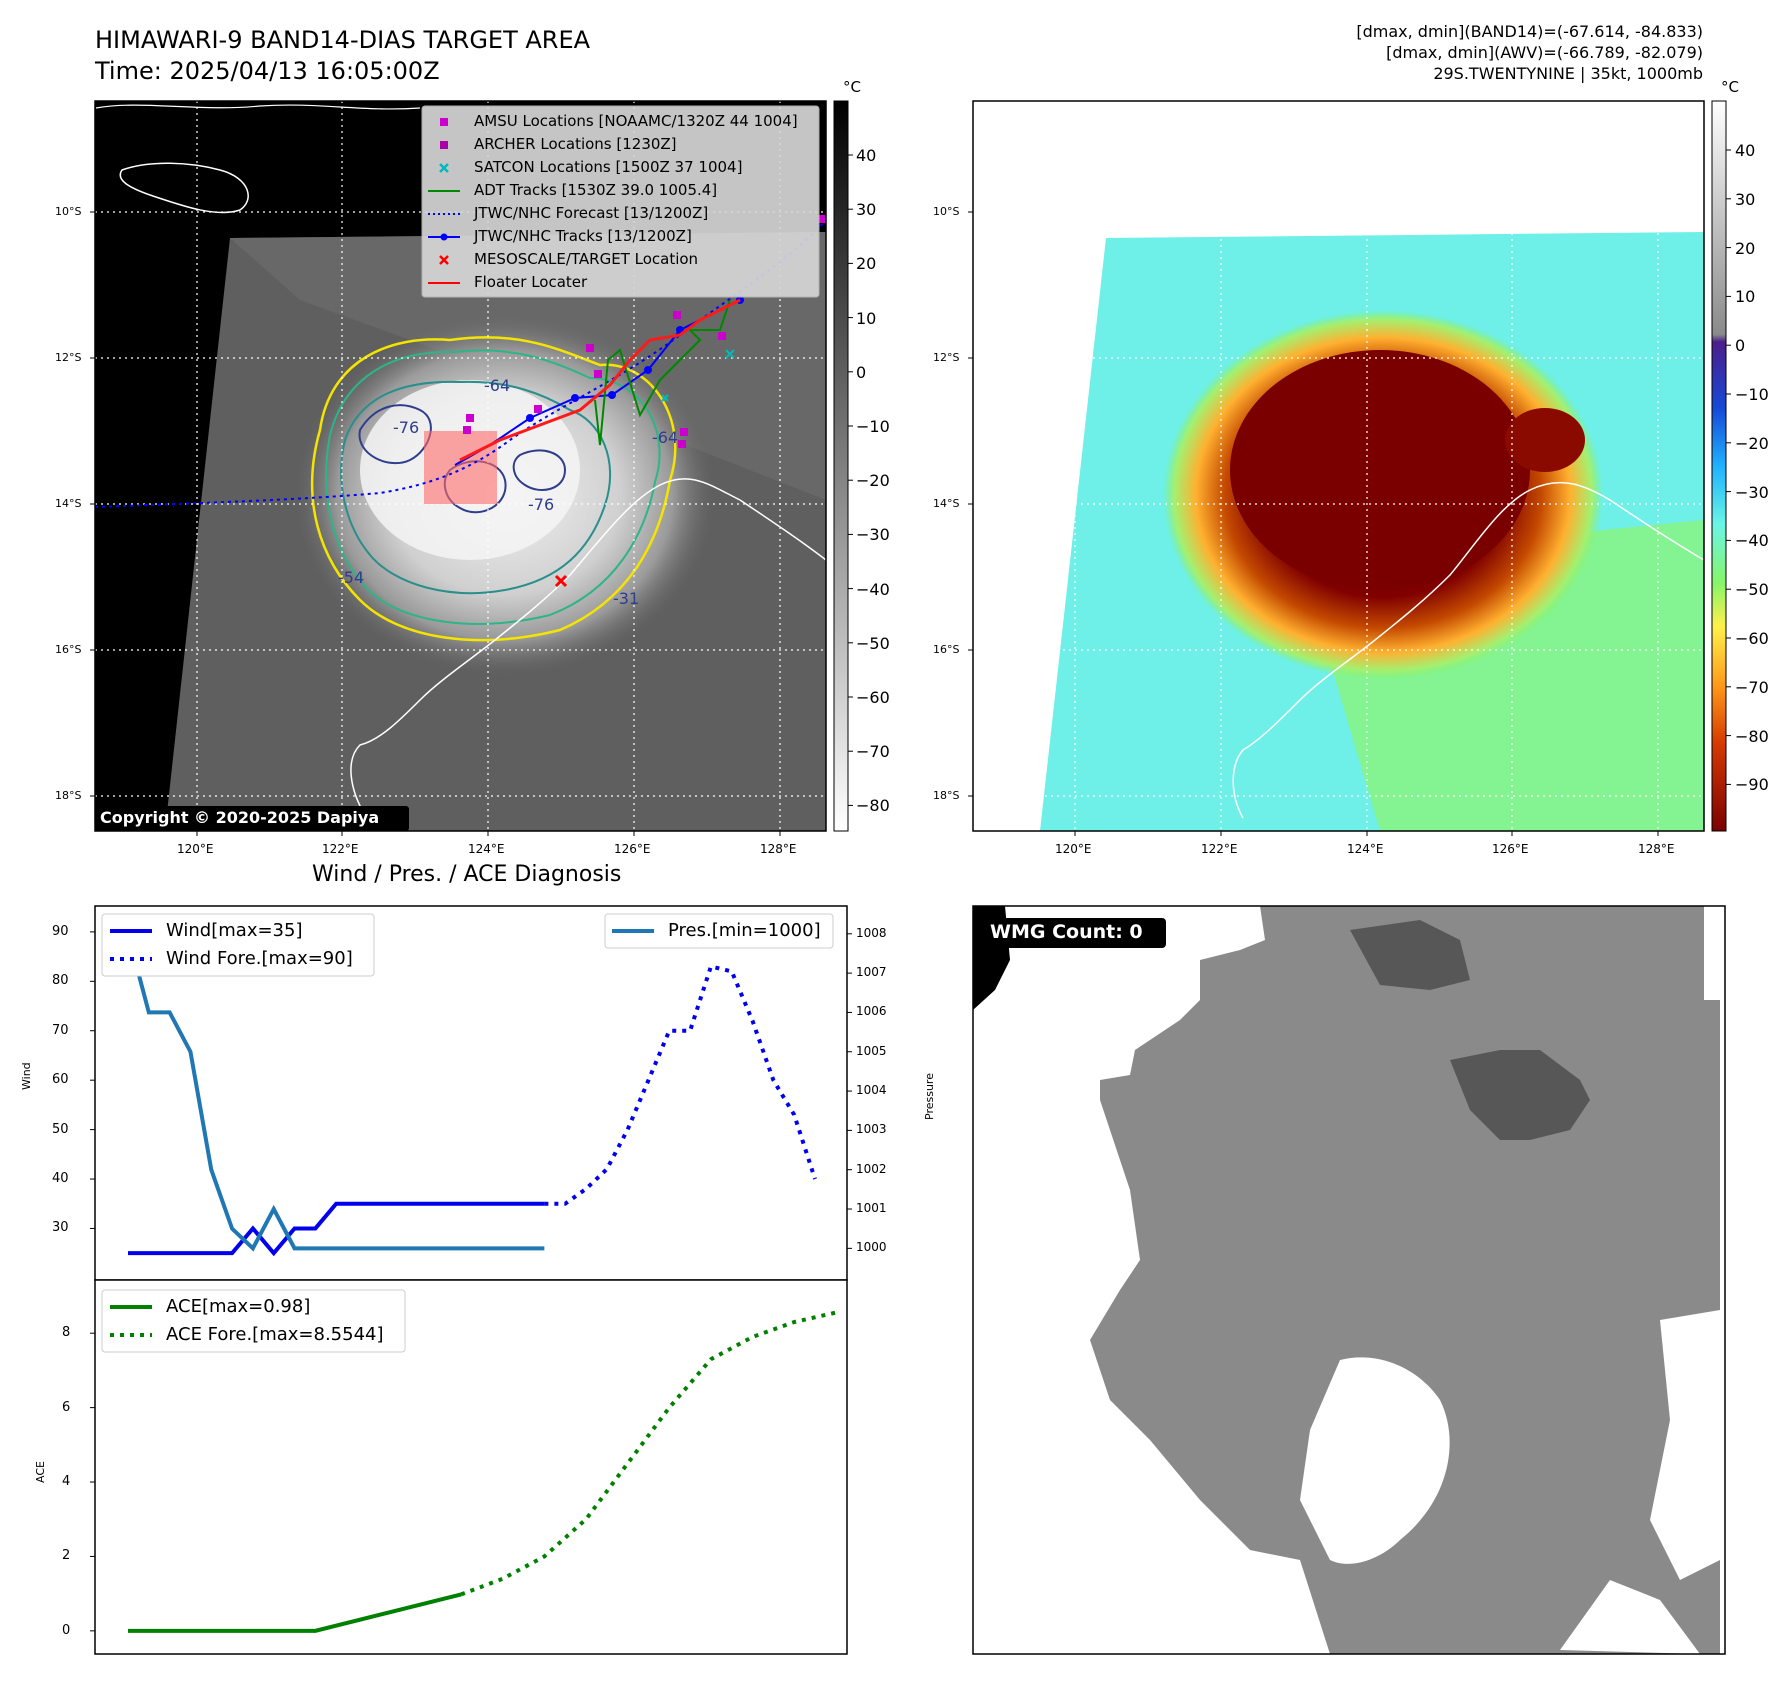  Describe the element at coordinates (873, 643) in the screenshot. I see `gray-colorbar-label: −50` at that location.